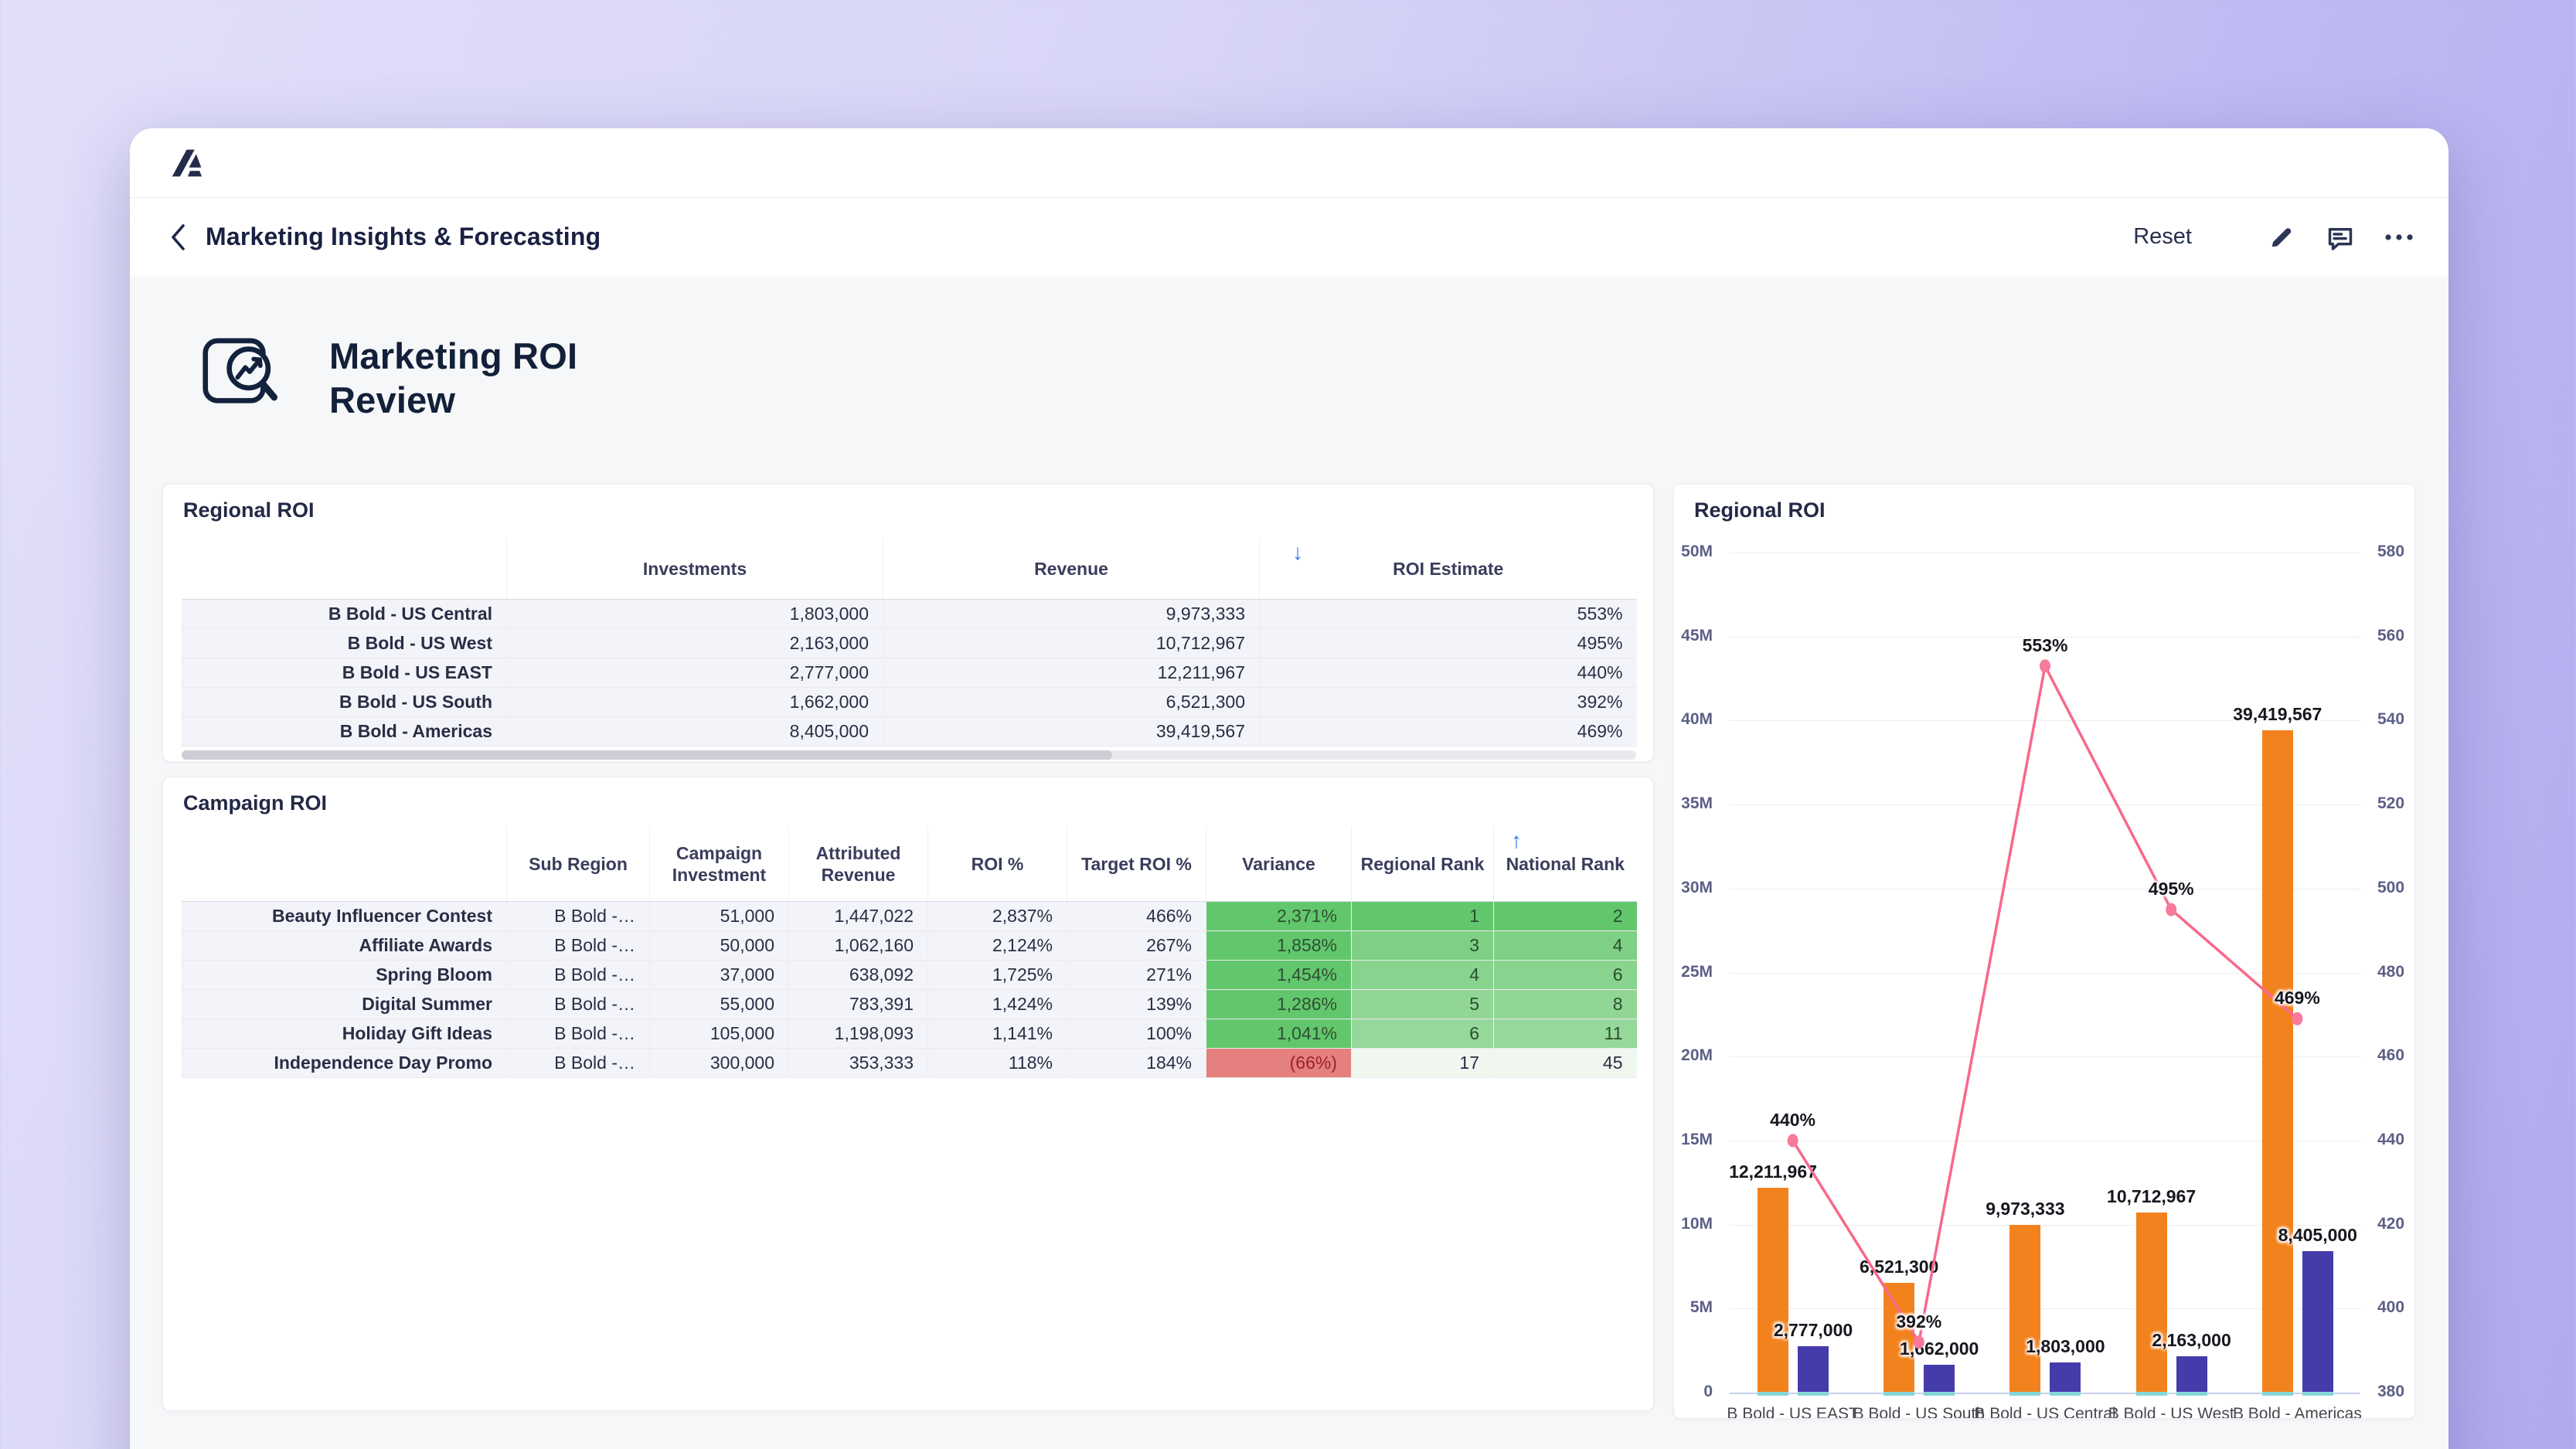  What do you see at coordinates (694, 570) in the screenshot?
I see `column-header-Investments: Investments` at bounding box center [694, 570].